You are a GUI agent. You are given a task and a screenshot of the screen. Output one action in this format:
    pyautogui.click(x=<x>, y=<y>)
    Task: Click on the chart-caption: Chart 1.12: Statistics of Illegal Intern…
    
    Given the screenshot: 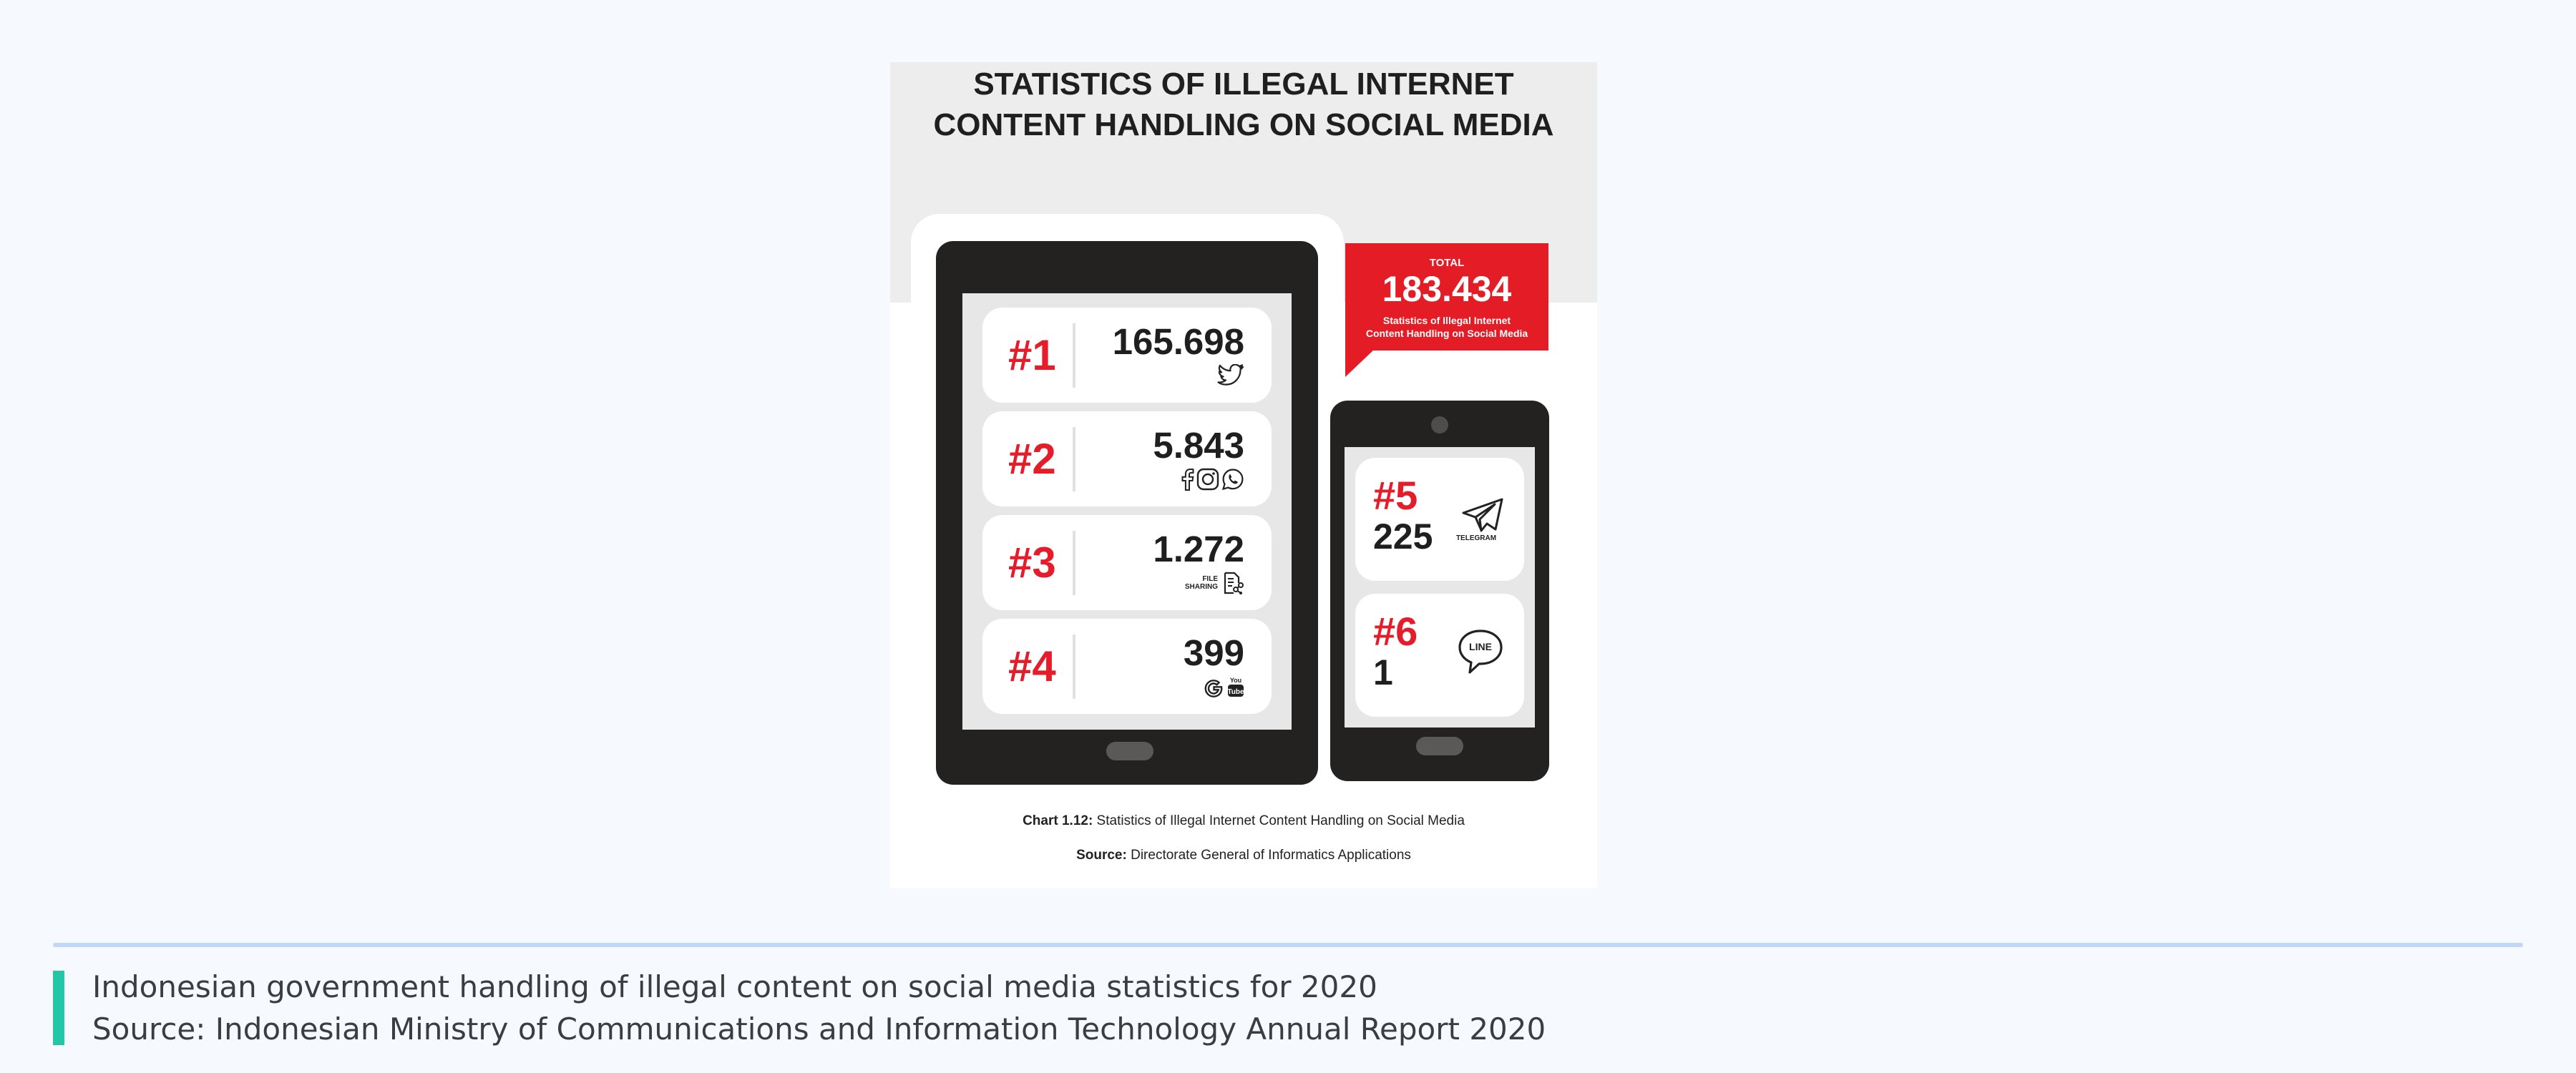 What is the action you would take?
    pyautogui.click(x=1243, y=821)
    